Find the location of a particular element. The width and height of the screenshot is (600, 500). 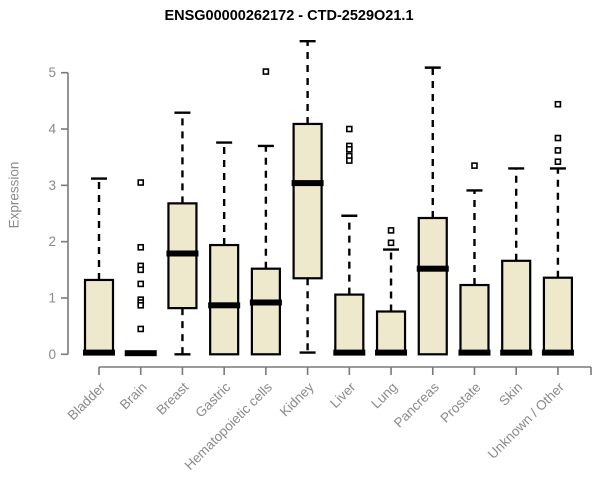

iqr-box-gastric is located at coordinates (224, 299).